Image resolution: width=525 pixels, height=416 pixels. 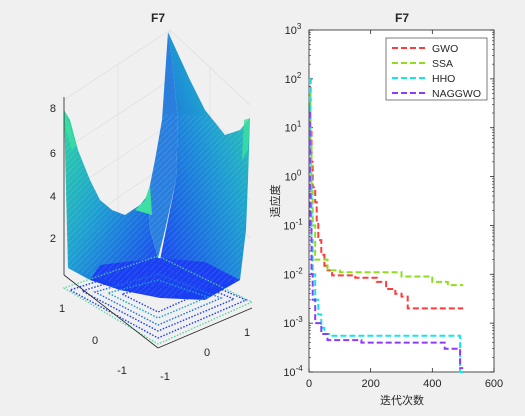 What do you see at coordinates (456, 94) in the screenshot?
I see `legend-label: NAGGWO` at bounding box center [456, 94].